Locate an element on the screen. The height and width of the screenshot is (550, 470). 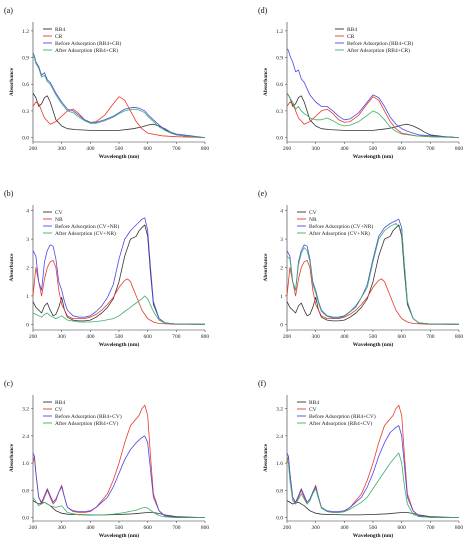
y-tick-label: 3.2 is located at coordinates (279, 410).